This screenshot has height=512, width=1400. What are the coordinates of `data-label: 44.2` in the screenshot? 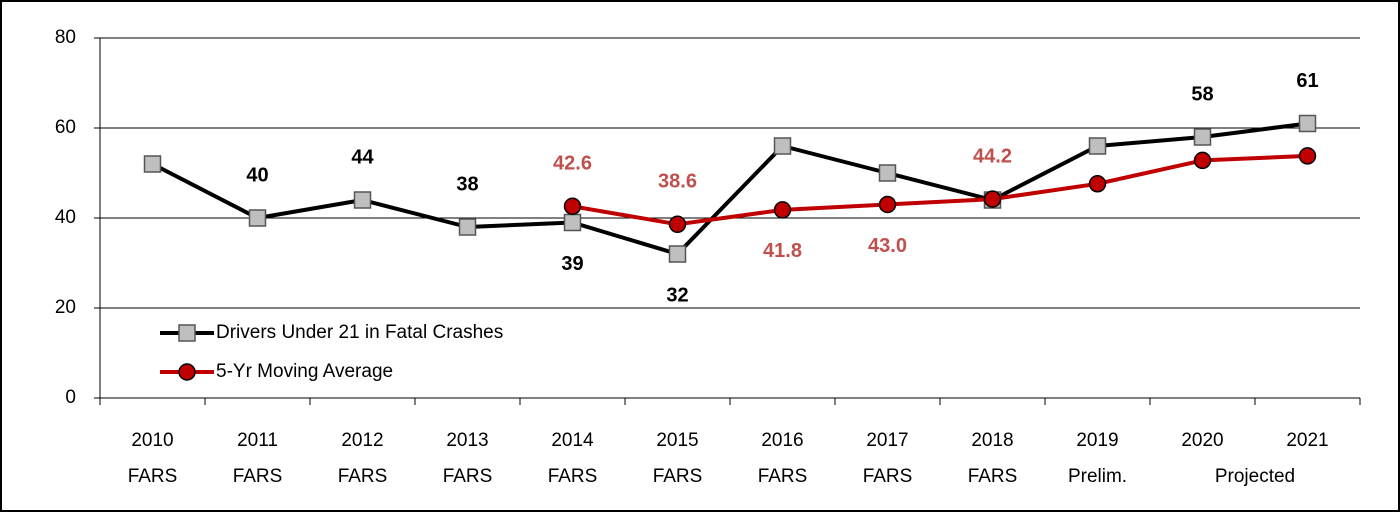 It's located at (992, 156).